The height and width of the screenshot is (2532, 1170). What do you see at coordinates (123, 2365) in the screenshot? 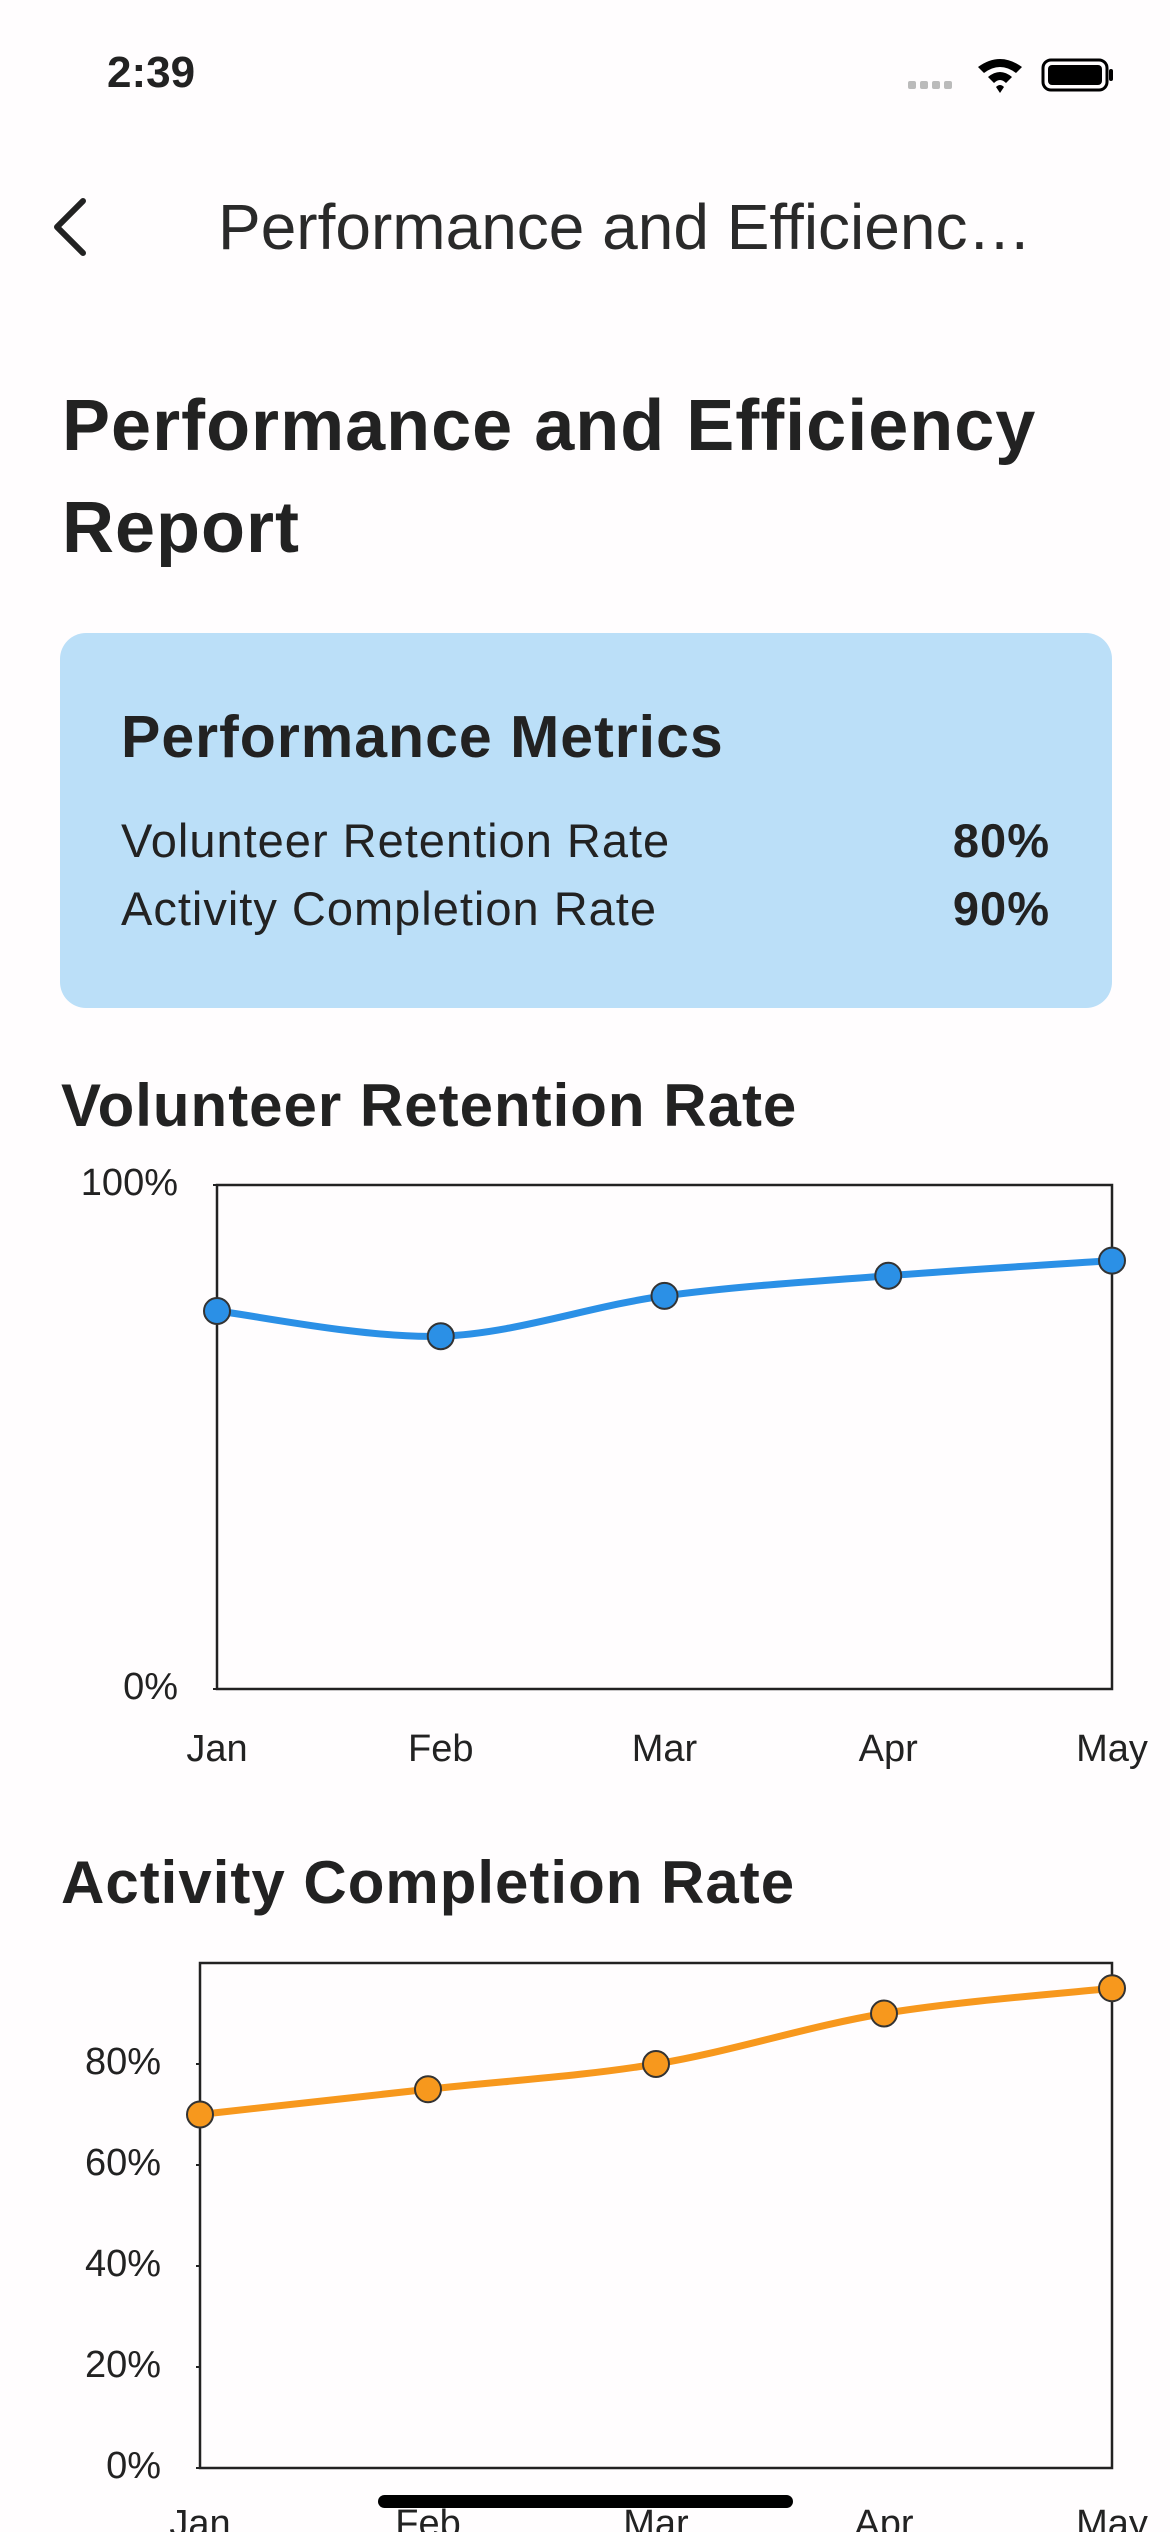
I see `y-tick-label: 20%` at bounding box center [123, 2365].